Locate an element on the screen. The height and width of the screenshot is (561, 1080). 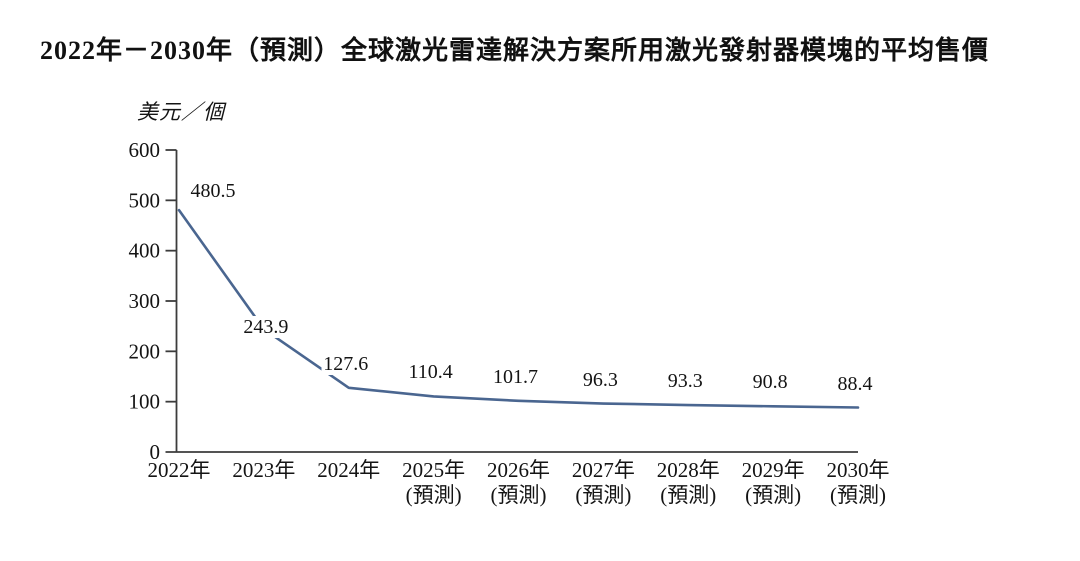
x-category-label: 2022年 is located at coordinates (179, 470).